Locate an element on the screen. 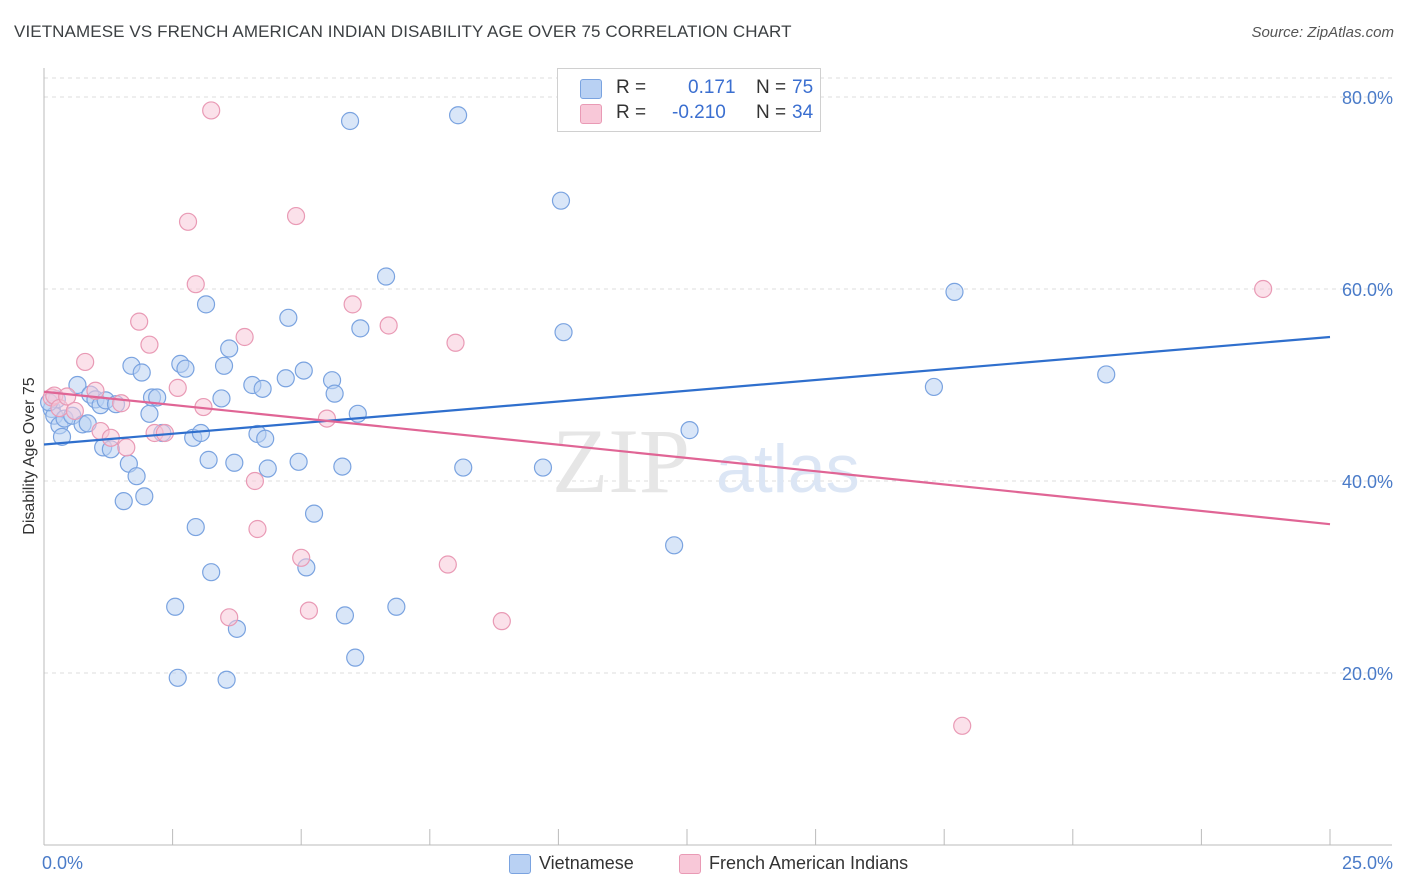  bottom-legend-vietnamese: Vietnamese is located at coordinates (589, 864).